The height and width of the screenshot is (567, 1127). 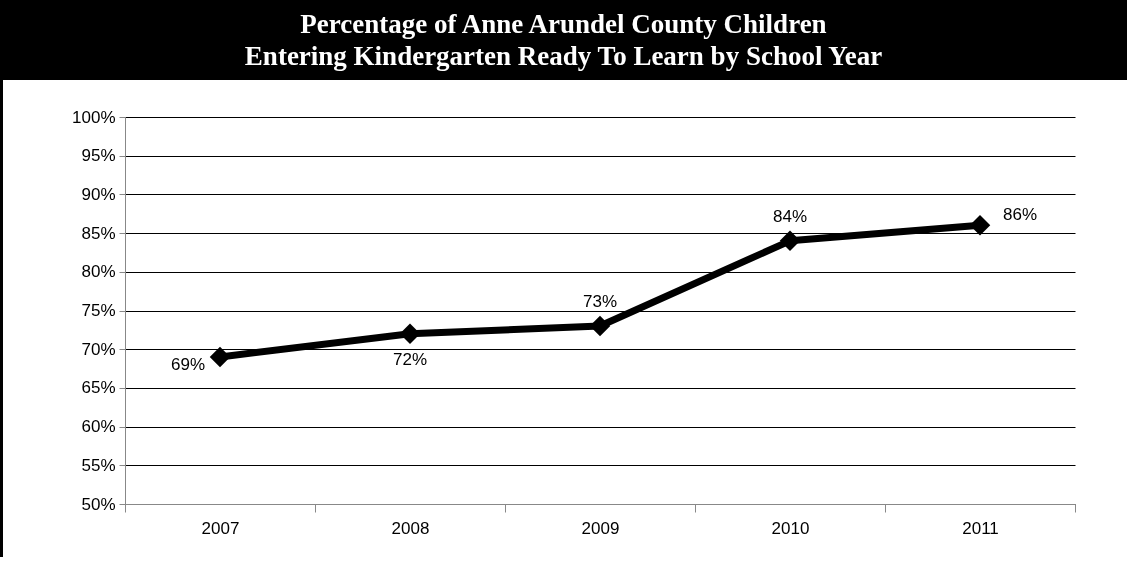 I want to click on y-tick-label: 75%, so click(x=98, y=310).